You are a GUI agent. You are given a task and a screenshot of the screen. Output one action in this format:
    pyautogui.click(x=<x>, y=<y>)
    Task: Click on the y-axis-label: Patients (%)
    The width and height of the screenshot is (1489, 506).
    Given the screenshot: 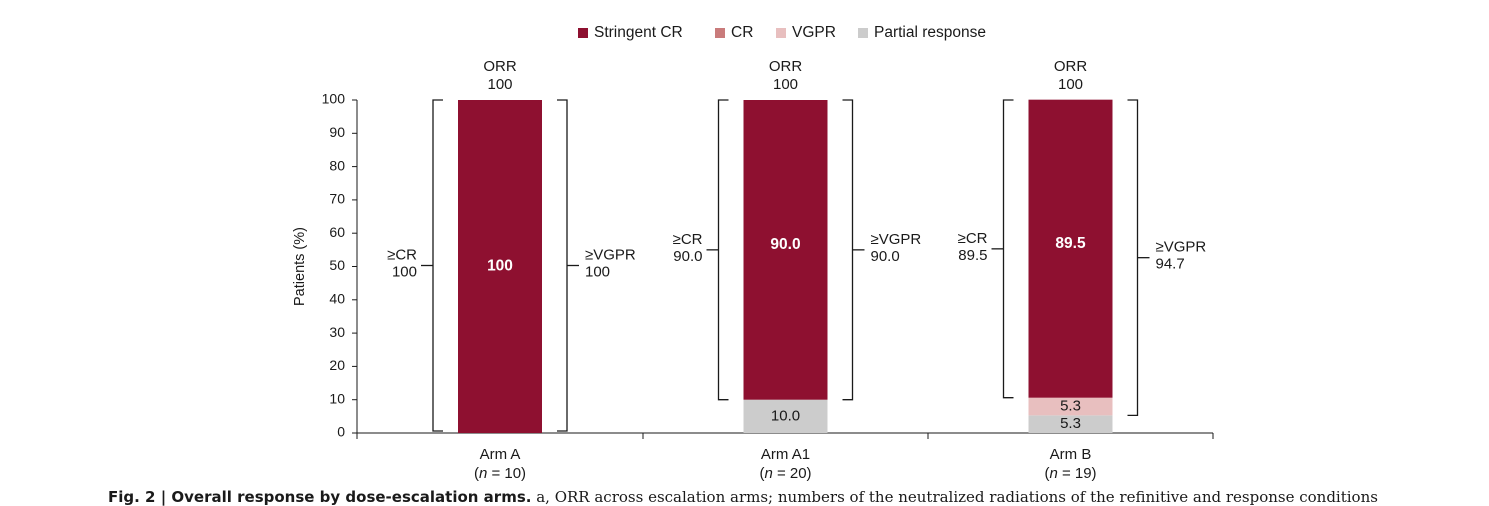 What is the action you would take?
    pyautogui.click(x=300, y=266)
    